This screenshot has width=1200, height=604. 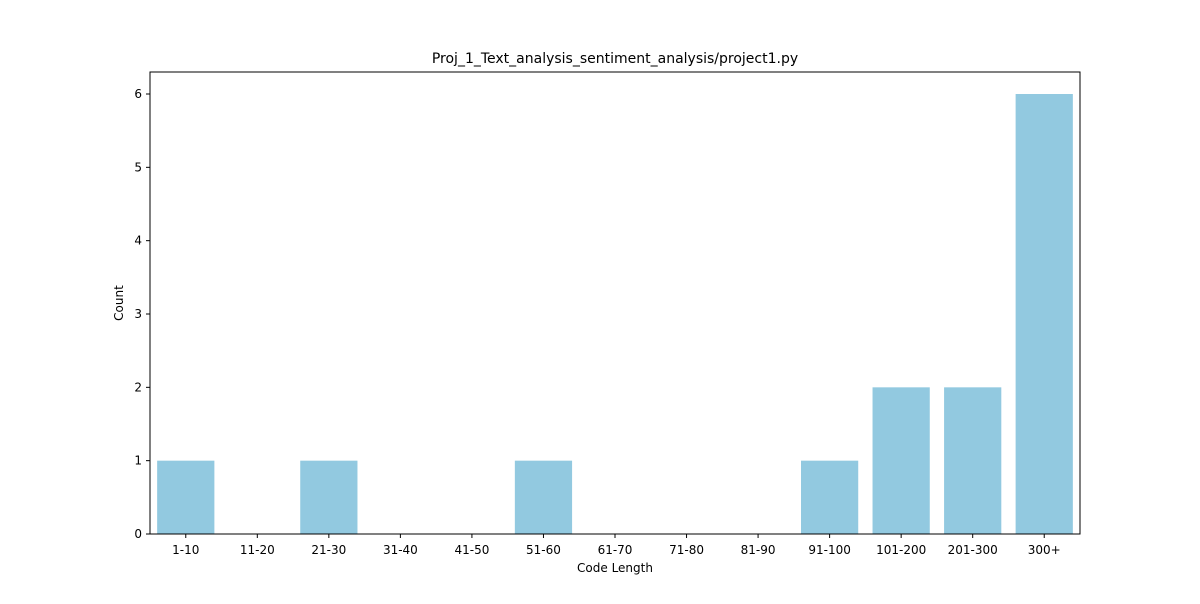 I want to click on x-tick-label: 51-60, so click(x=543, y=550).